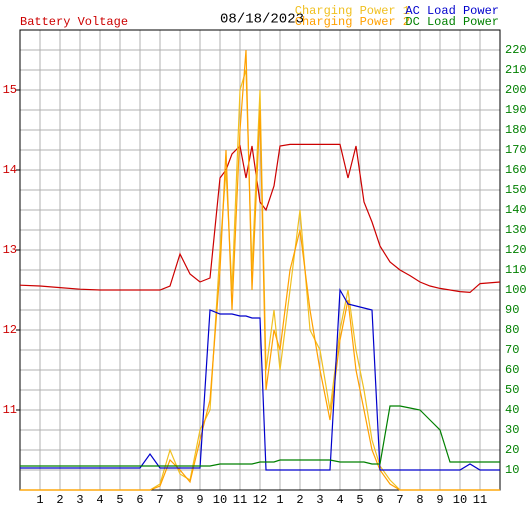 The image size is (527, 510). What do you see at coordinates (262, 20) in the screenshot?
I see `chart-title: 08/18/2023` at bounding box center [262, 20].